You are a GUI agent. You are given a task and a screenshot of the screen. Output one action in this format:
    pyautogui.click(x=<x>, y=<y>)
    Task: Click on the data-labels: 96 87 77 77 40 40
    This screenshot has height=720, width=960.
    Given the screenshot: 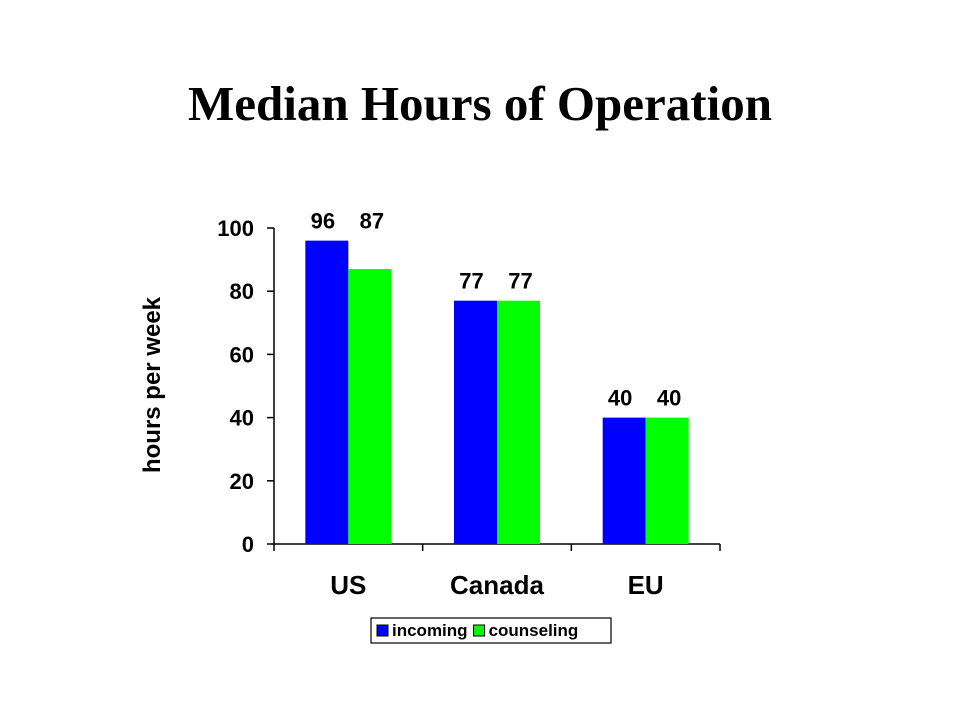 What is the action you would take?
    pyautogui.click(x=496, y=310)
    